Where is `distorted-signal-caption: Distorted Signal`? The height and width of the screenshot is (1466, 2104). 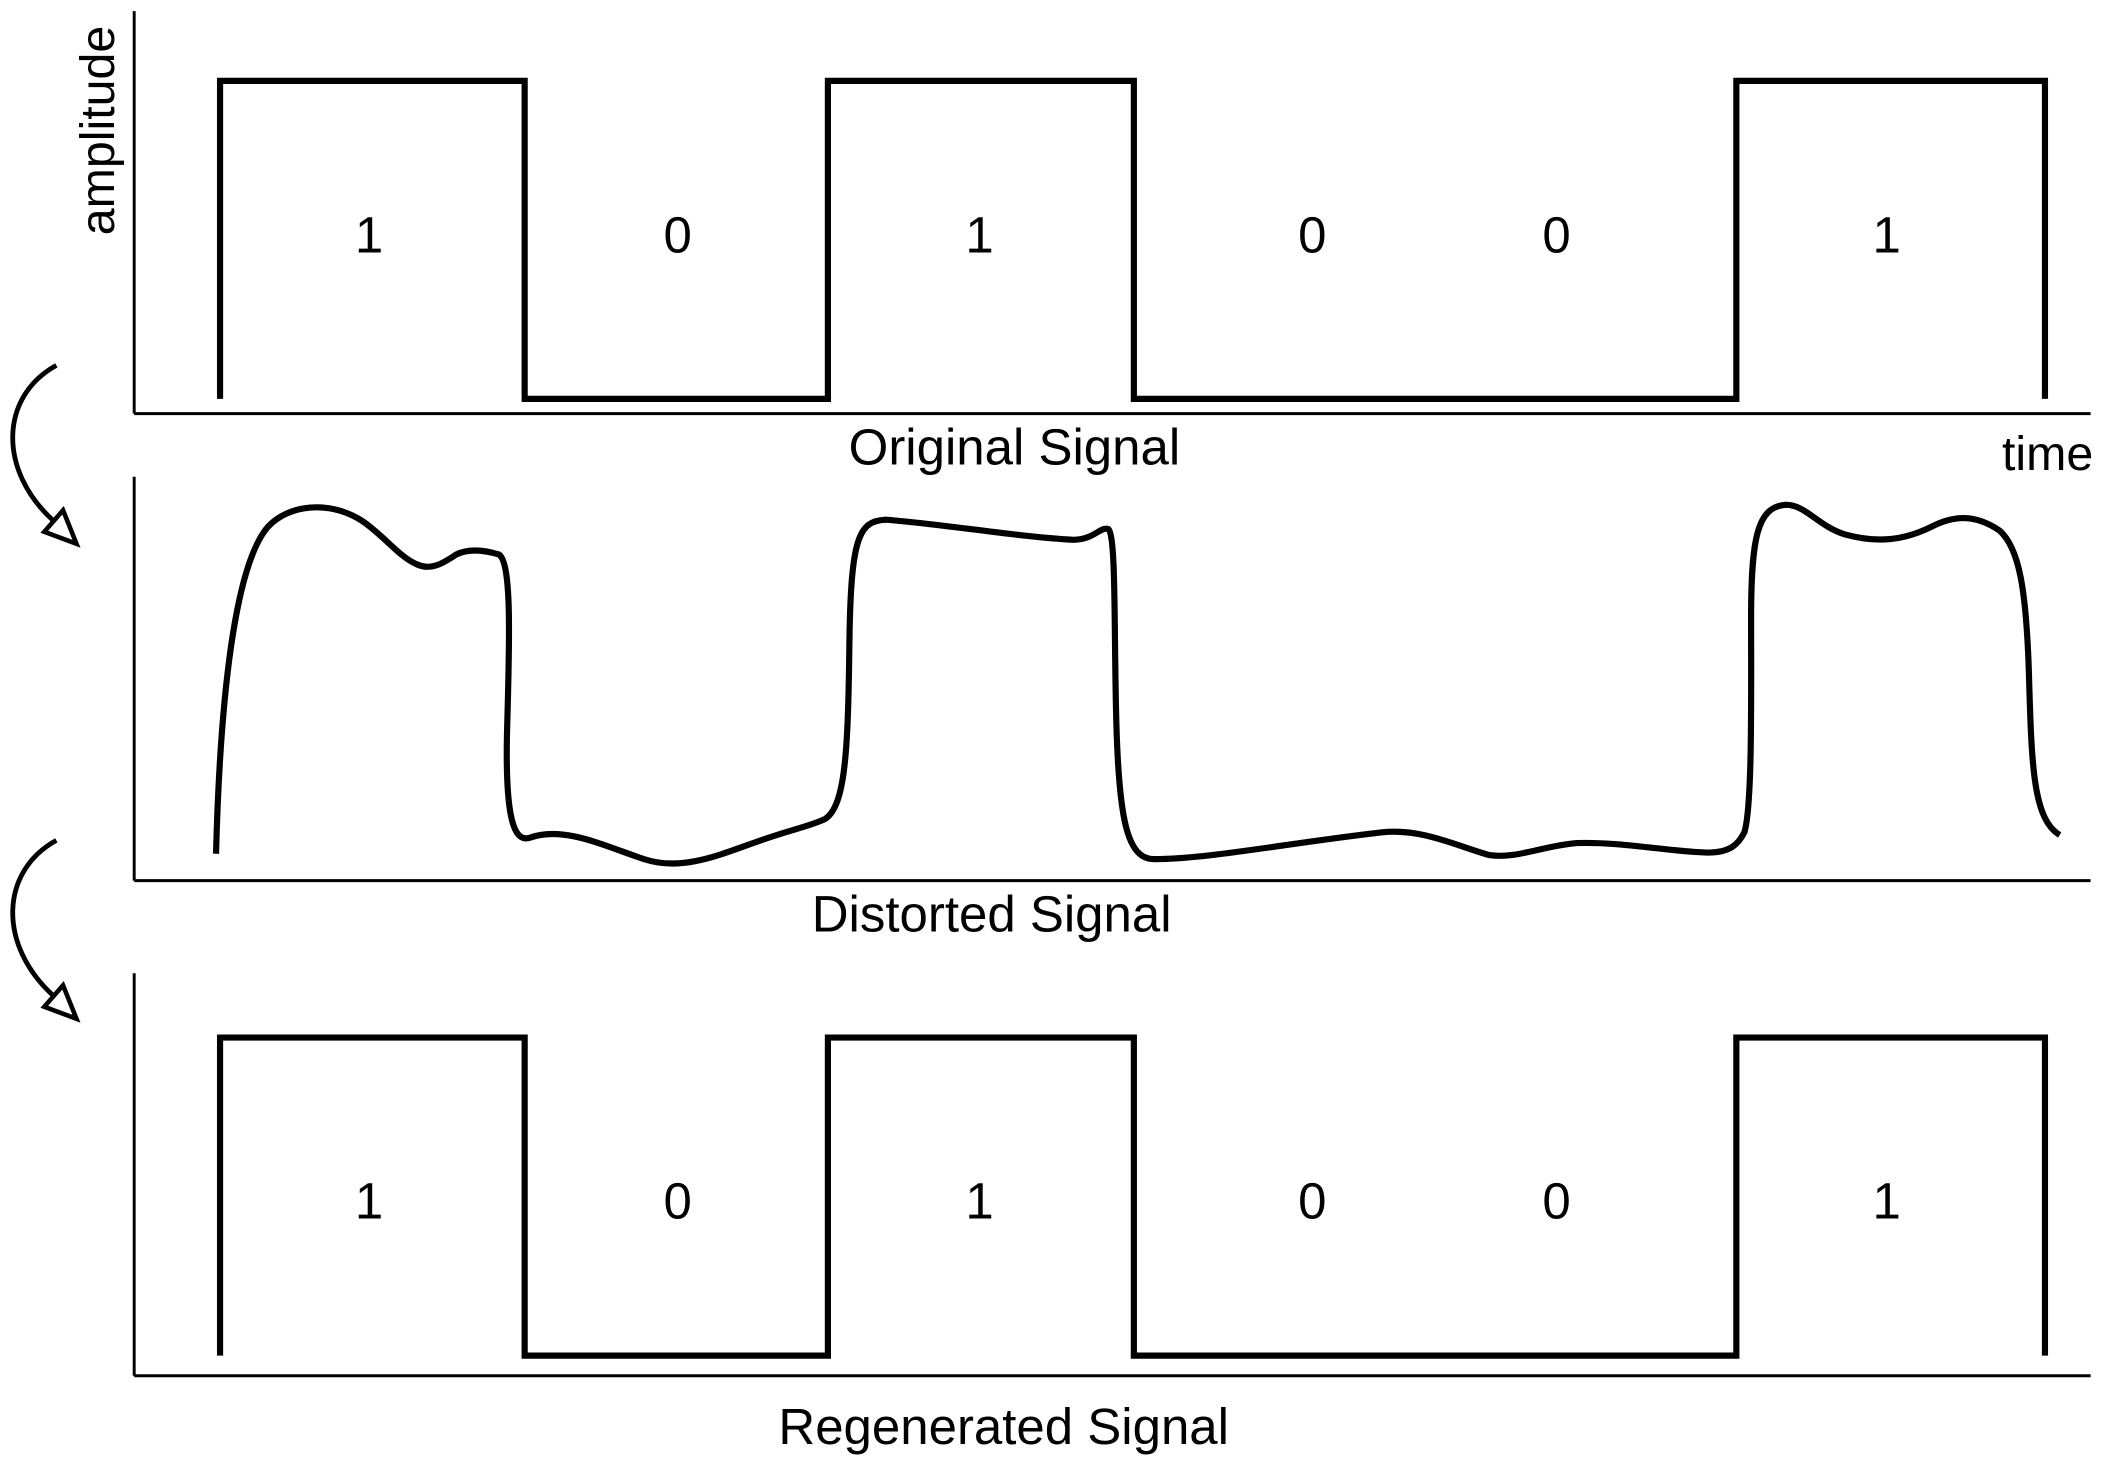 distorted-signal-caption: Distorted Signal is located at coordinates (992, 914).